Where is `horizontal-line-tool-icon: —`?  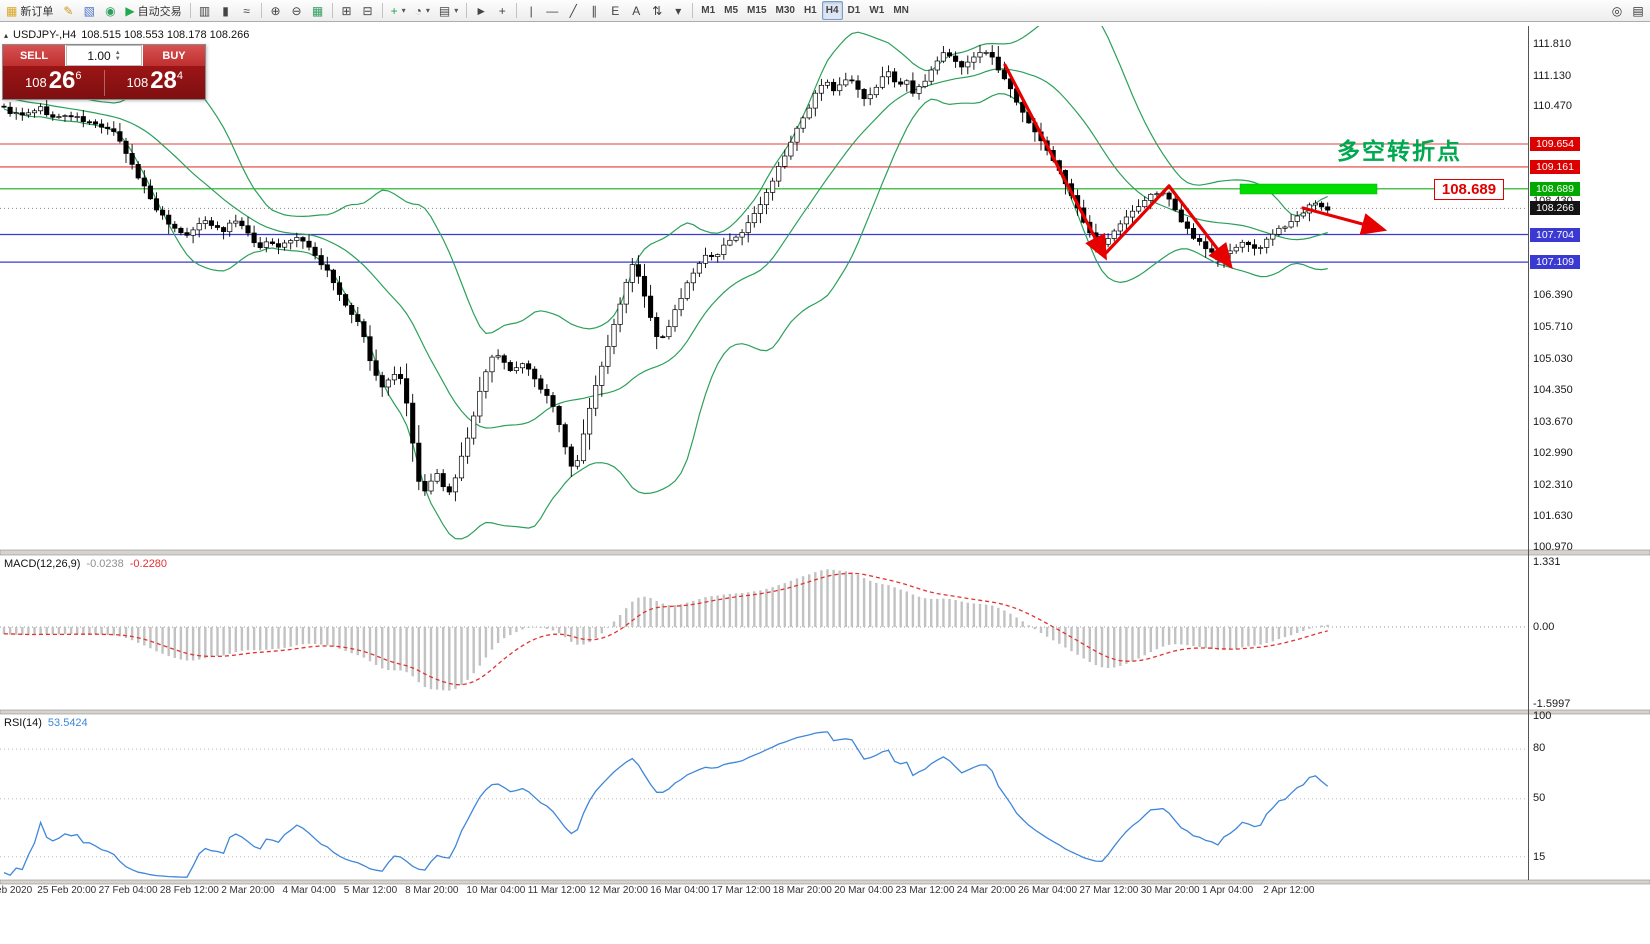
horizontal-line-tool-icon: — is located at coordinates (552, 10).